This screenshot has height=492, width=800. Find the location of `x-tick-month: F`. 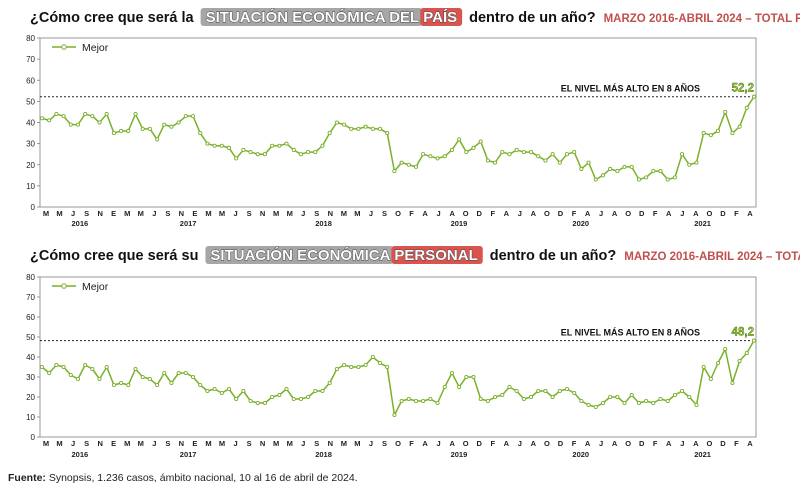

x-tick-month: F is located at coordinates (411, 443).